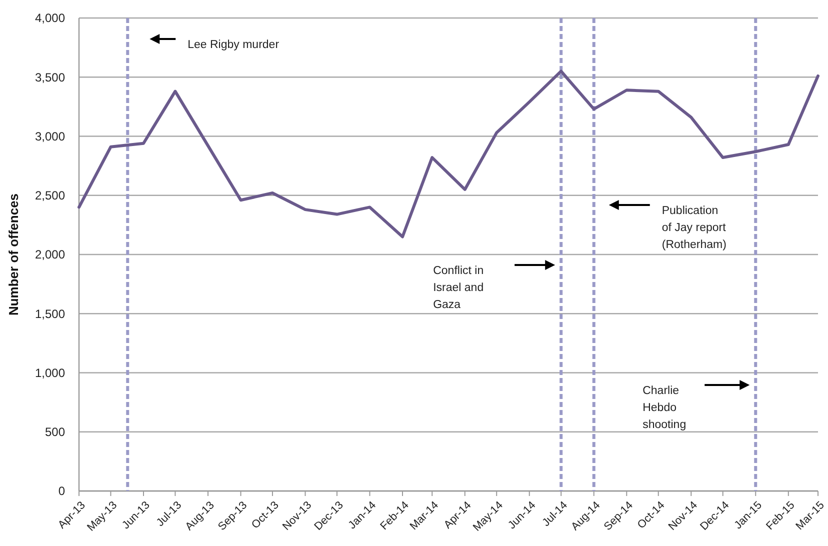  I want to click on y-axis-title: Number of offences, so click(13, 254).